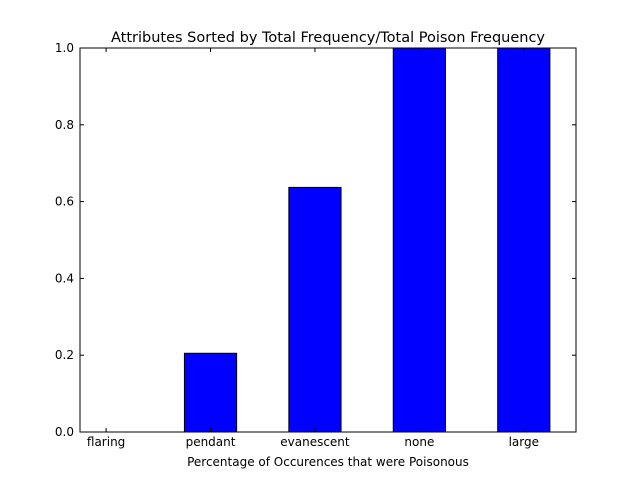 The height and width of the screenshot is (480, 640). I want to click on x-tick-label-flaring: flaring, so click(106, 442).